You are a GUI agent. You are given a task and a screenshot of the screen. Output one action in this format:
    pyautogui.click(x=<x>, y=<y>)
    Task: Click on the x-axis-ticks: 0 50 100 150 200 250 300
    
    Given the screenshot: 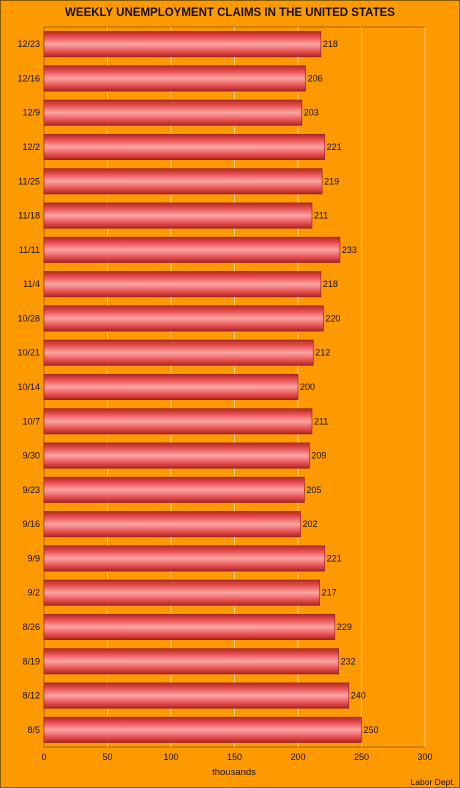 What is the action you would take?
    pyautogui.click(x=236, y=757)
    